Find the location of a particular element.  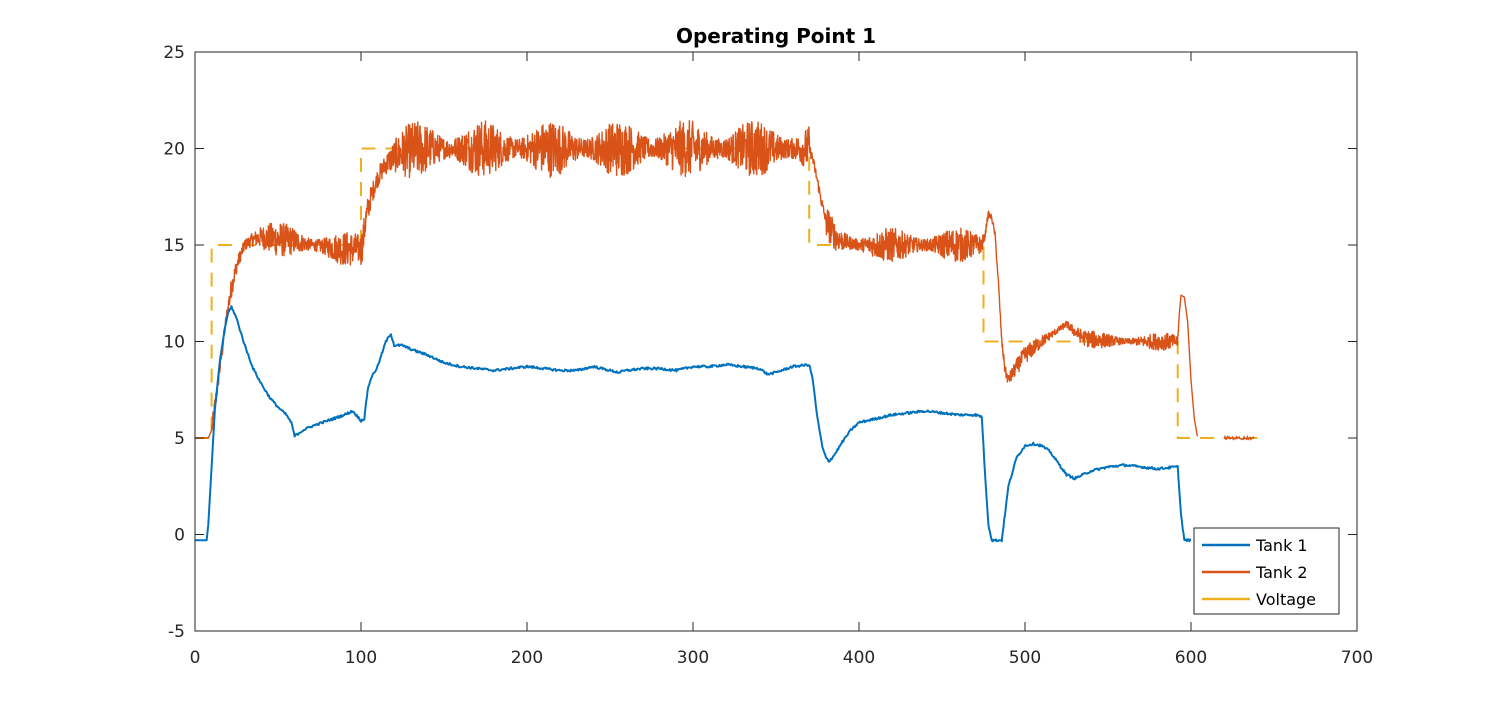

y-tick-label: -5 is located at coordinates (176, 632).